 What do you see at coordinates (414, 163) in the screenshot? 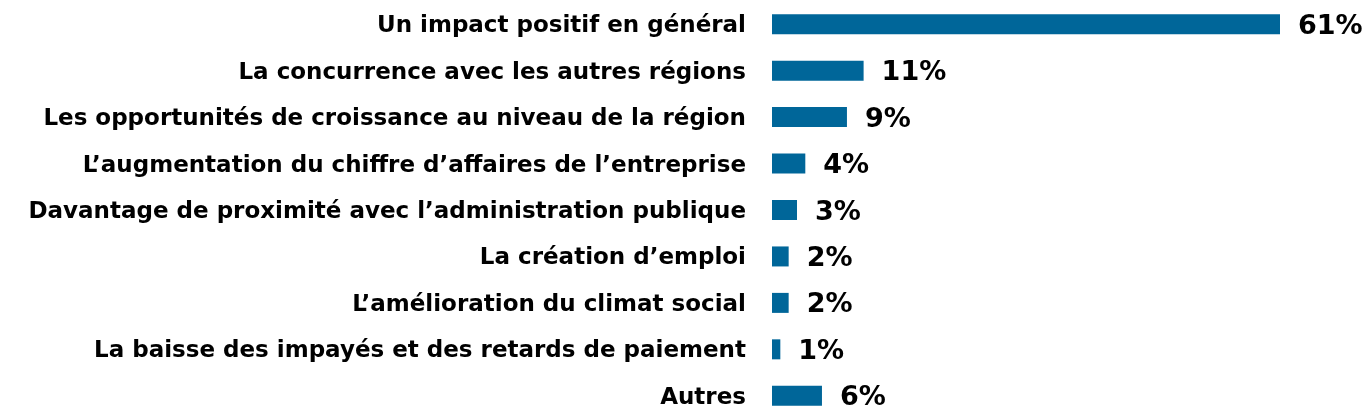
I see `y-tick-label: L’augmentation du chiffre d’affaires de l’entreprise` at bounding box center [414, 163].